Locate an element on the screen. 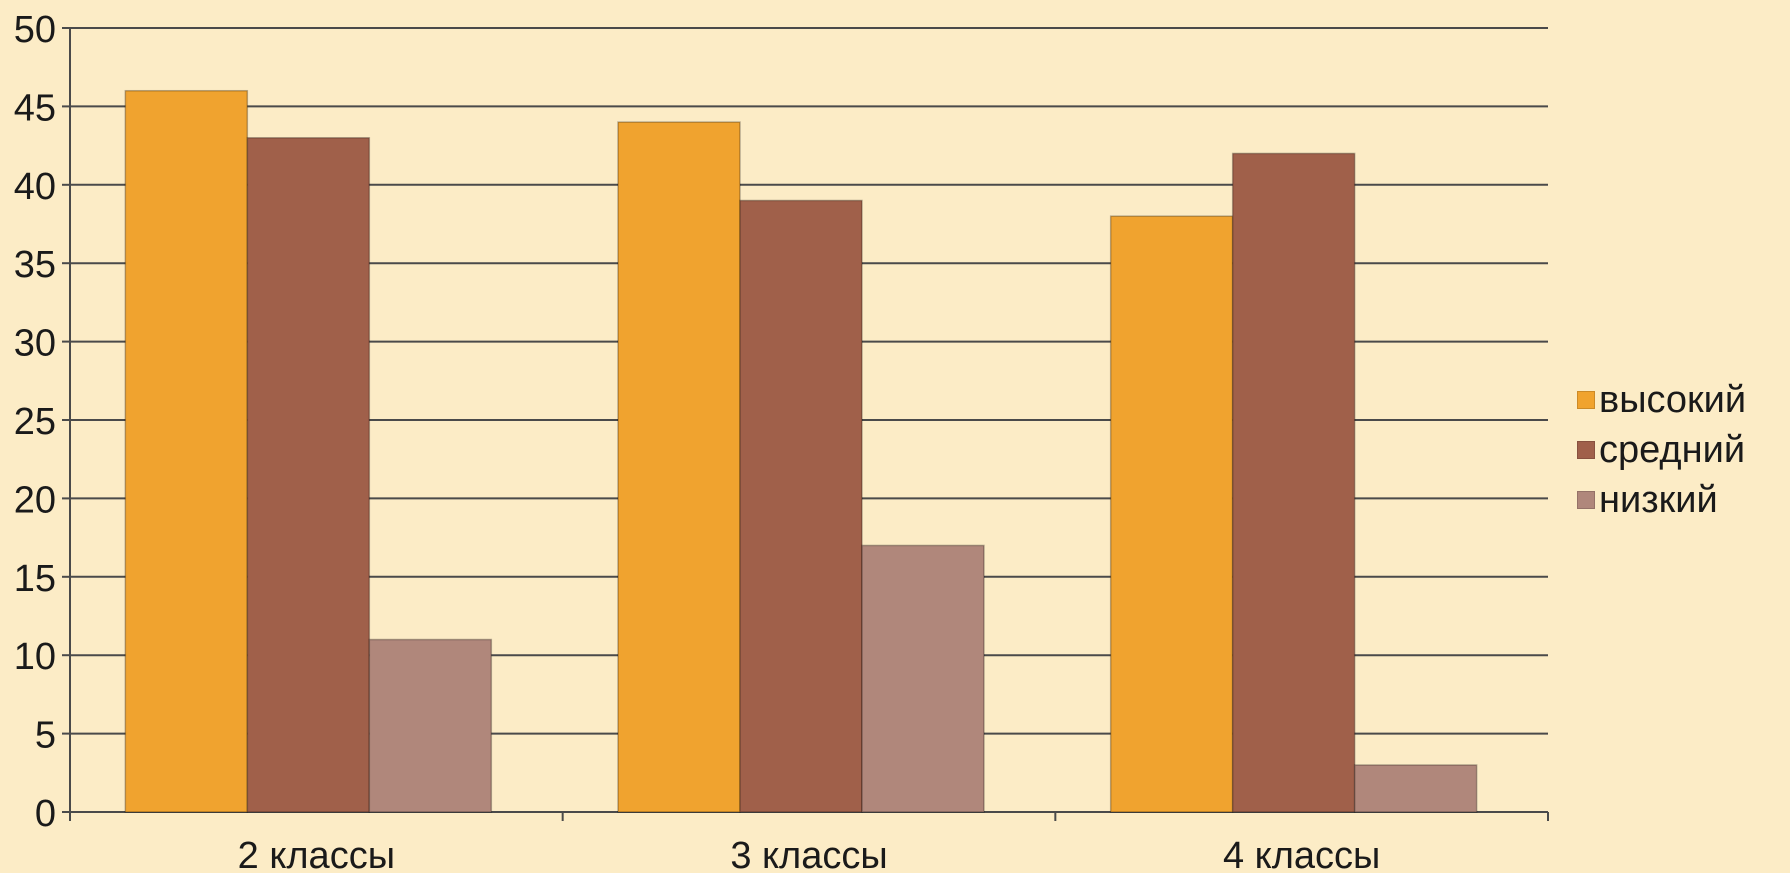  x-tick-label: 4 классы is located at coordinates (1301, 854).